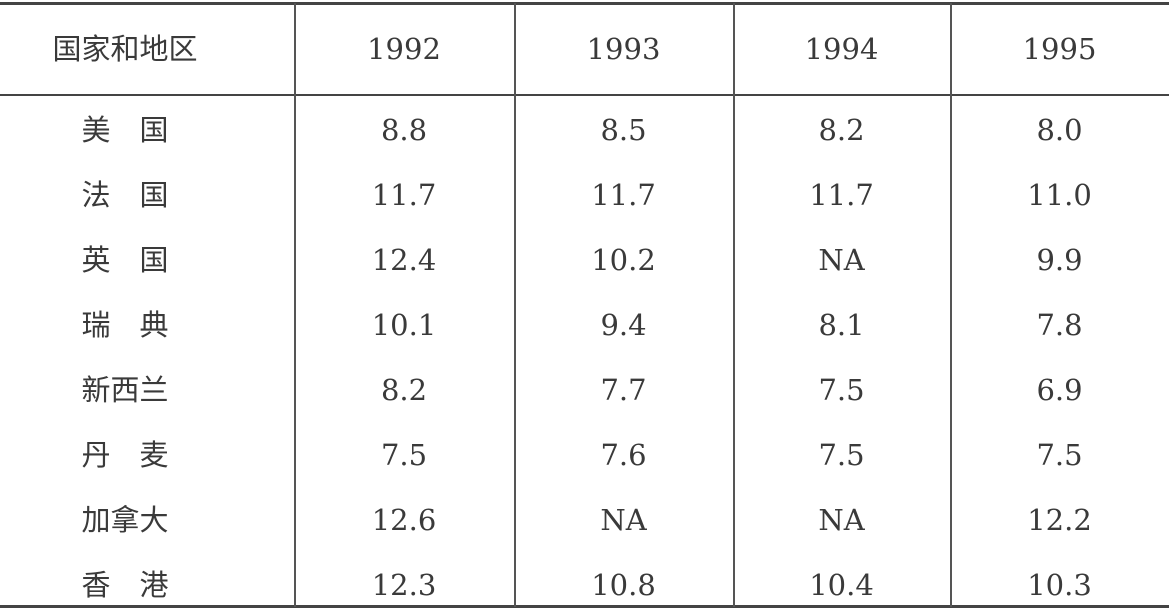  Describe the element at coordinates (623, 260) in the screenshot. I see `data-cell: 10.2` at that location.